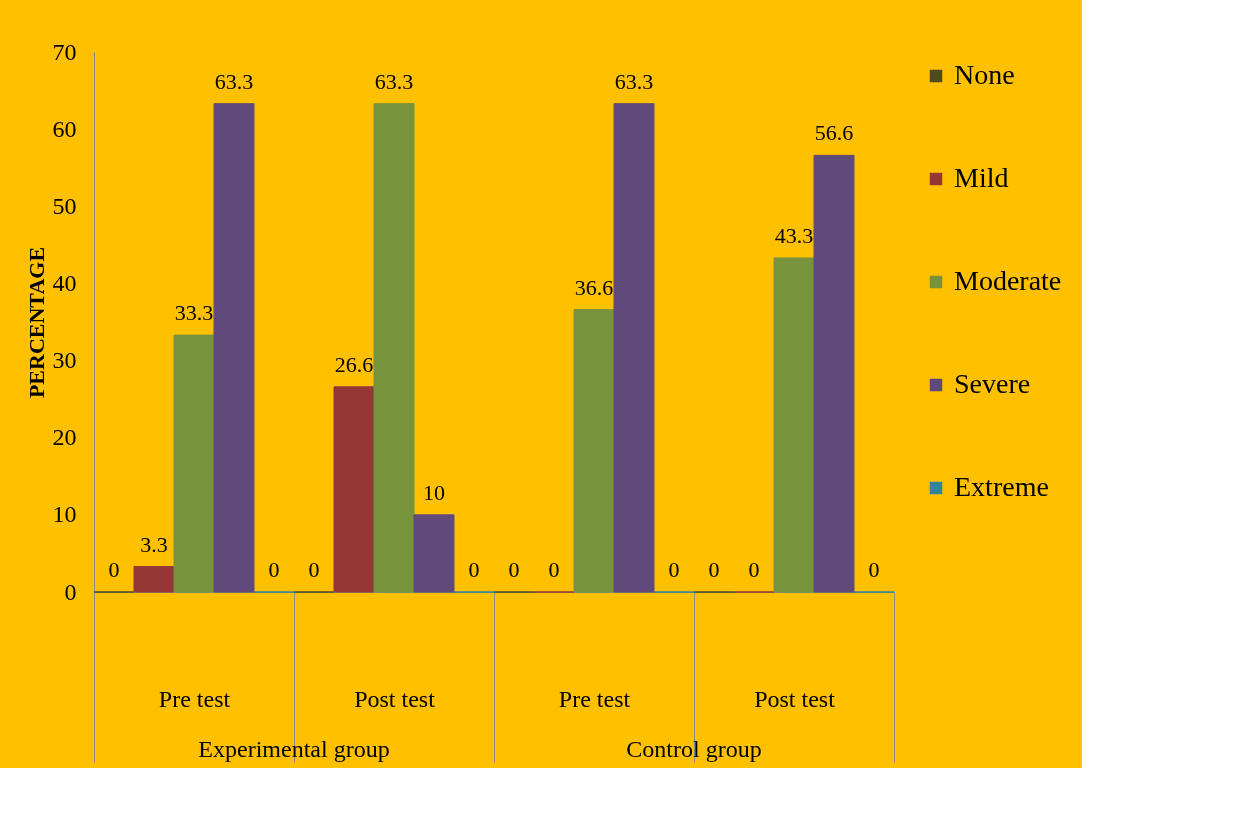  What do you see at coordinates (64, 514) in the screenshot?
I see `y-tick-label: 10` at bounding box center [64, 514].